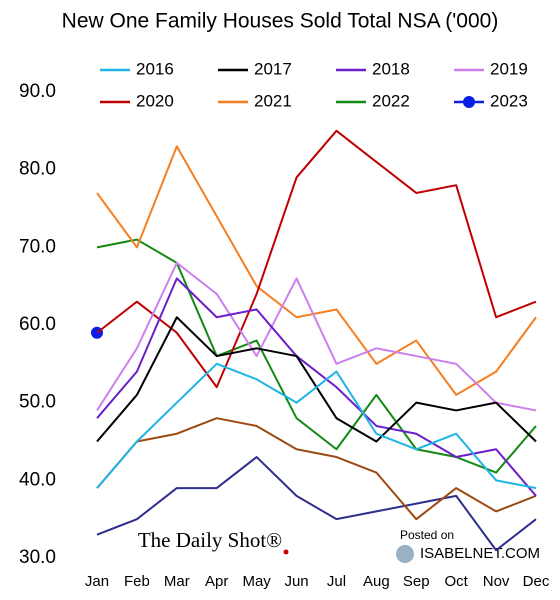 This screenshot has width=560, height=600. I want to click on legend-label: 2021, so click(273, 100).